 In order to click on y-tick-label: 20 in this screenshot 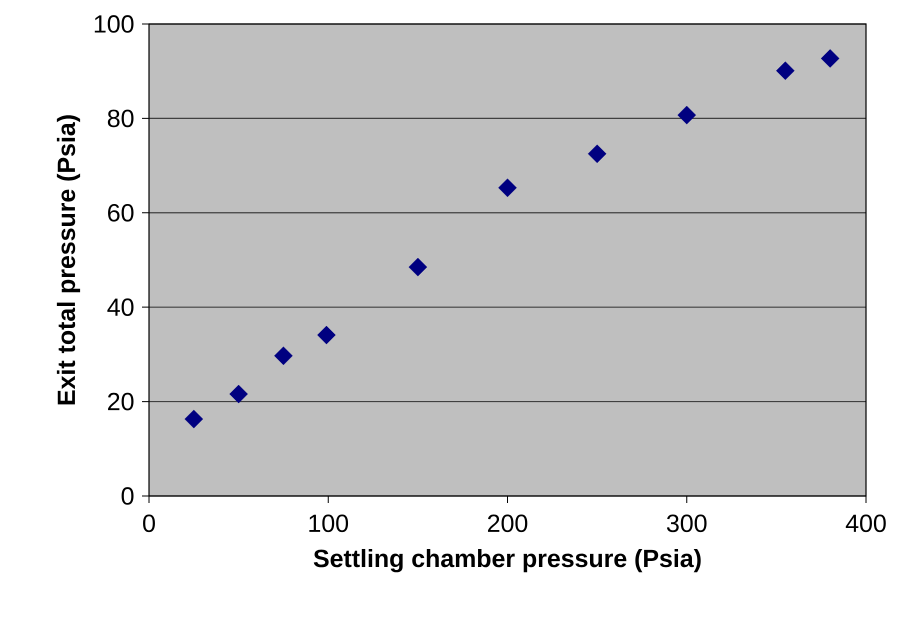, I will do `click(121, 401)`.